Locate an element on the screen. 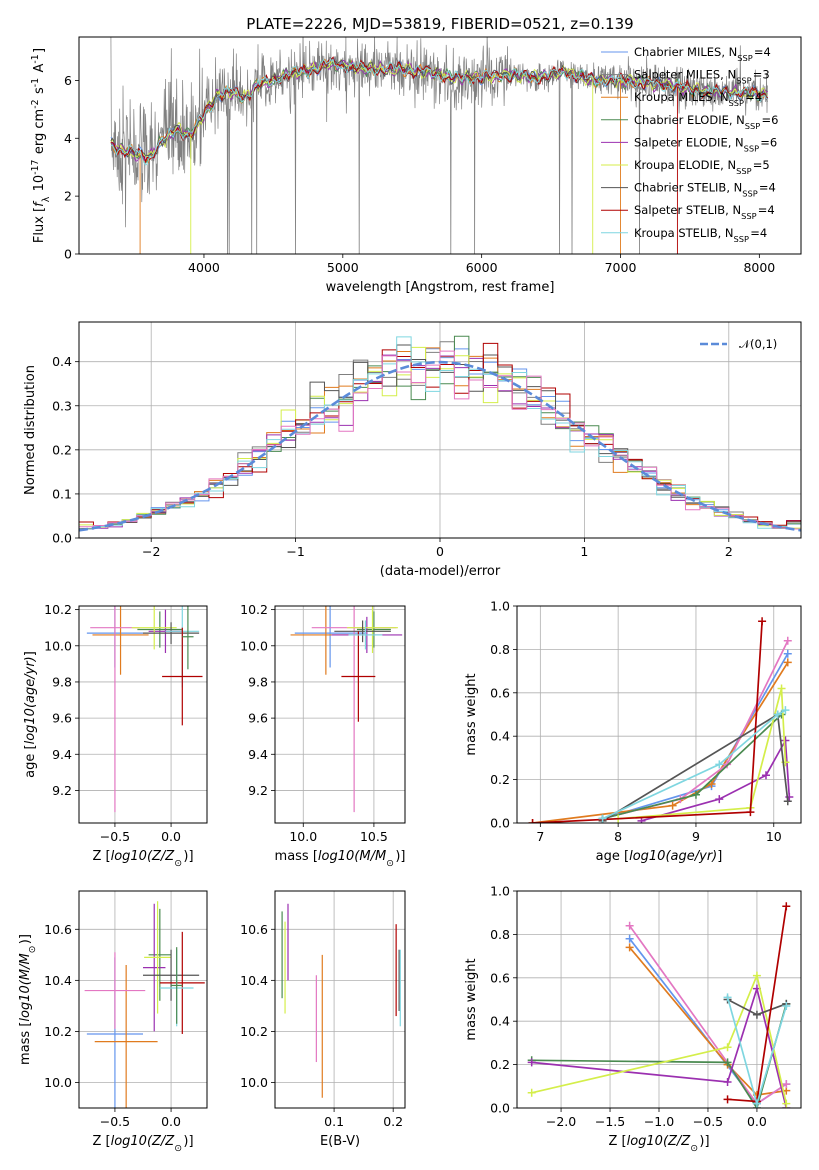 This screenshot has width=819, height=1170. y-tick-label: 0 is located at coordinates (68, 254).